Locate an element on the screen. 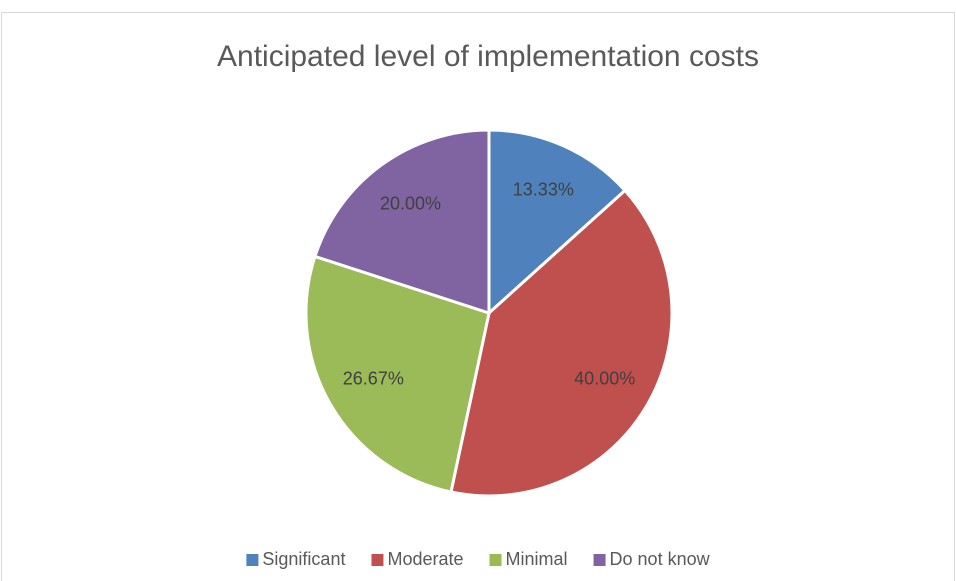 This screenshot has width=956, height=581. legend-label: Minimal is located at coordinates (537, 559).